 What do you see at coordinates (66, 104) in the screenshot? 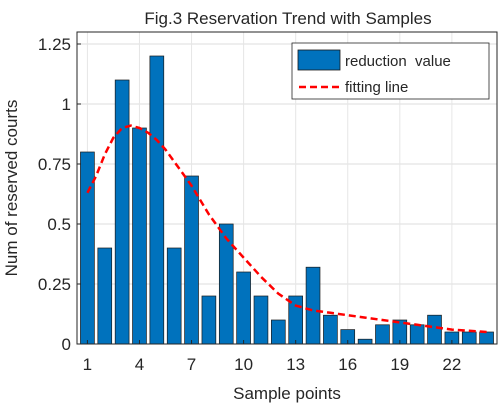
I see `y-tick-label: 1` at bounding box center [66, 104].